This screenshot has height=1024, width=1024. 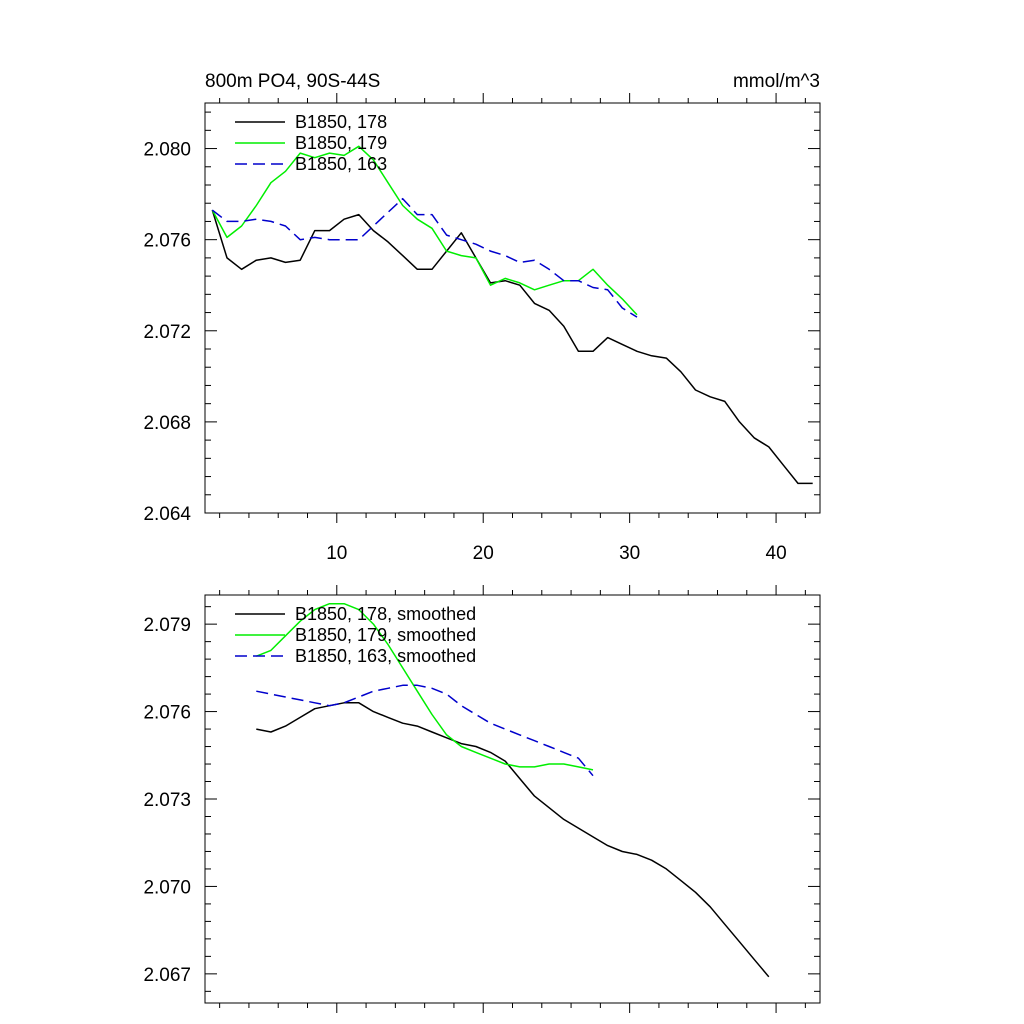 What do you see at coordinates (385, 635) in the screenshot?
I see `legend-label-2: B1850, 179, smoothed` at bounding box center [385, 635].